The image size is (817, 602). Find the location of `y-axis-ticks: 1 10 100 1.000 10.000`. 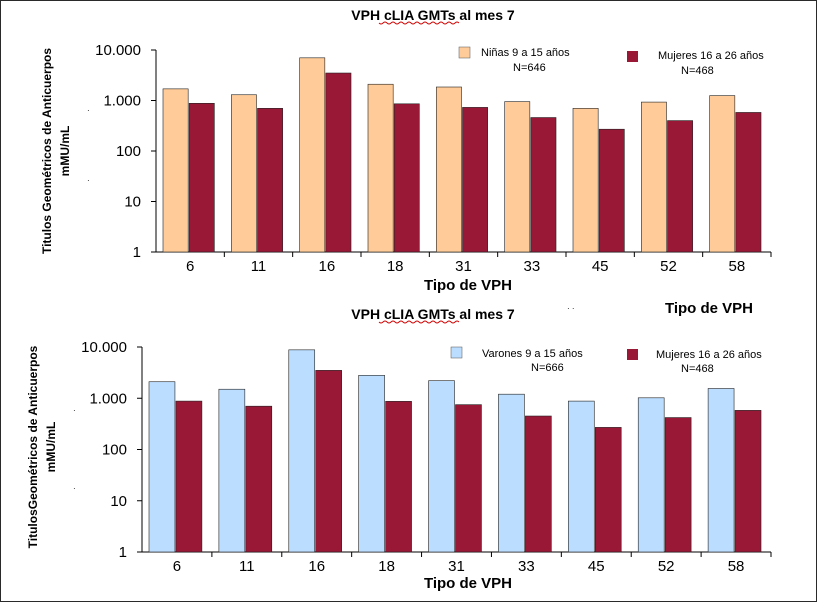

y-axis-ticks: 1 10 100 1.000 10.000 is located at coordinates (111, 450).